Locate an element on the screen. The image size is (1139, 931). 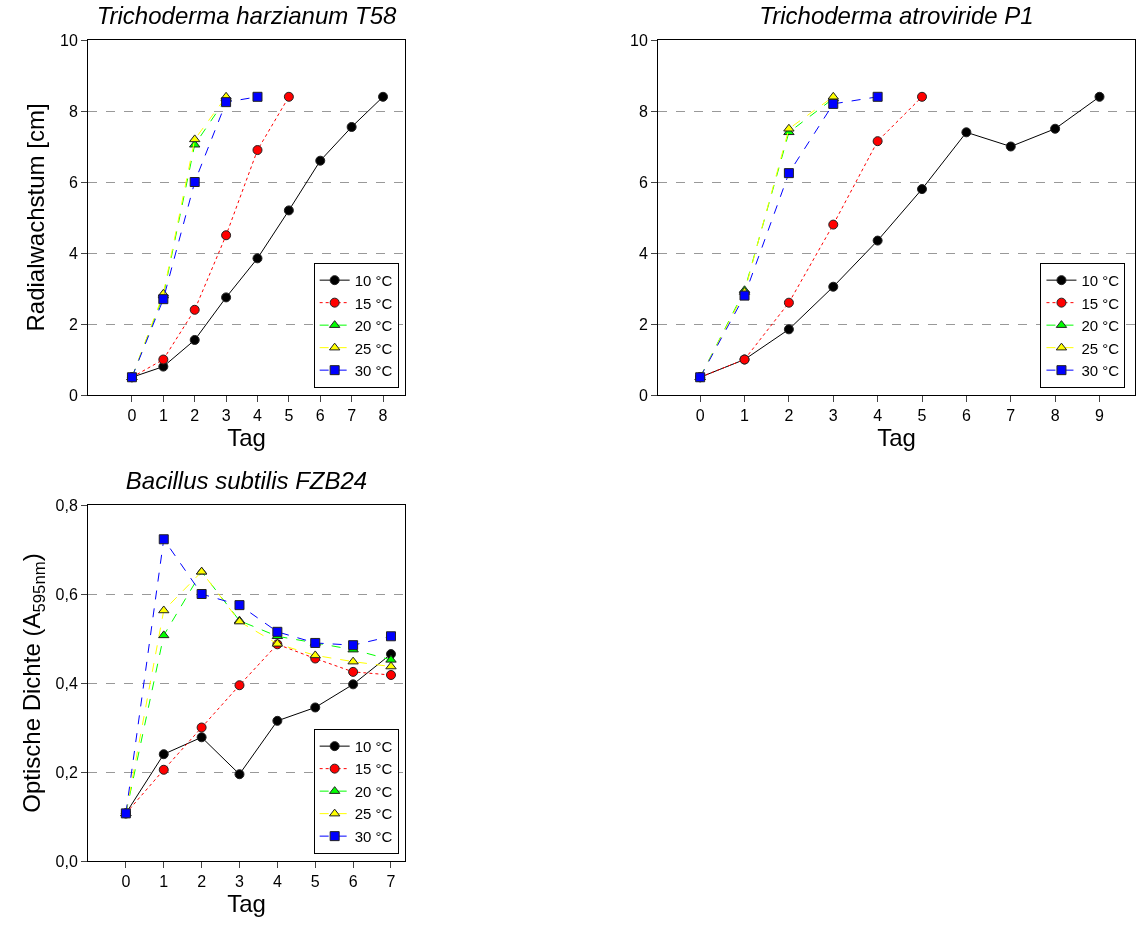
y-tick-label: 0,0 is located at coordinates (66, 861).